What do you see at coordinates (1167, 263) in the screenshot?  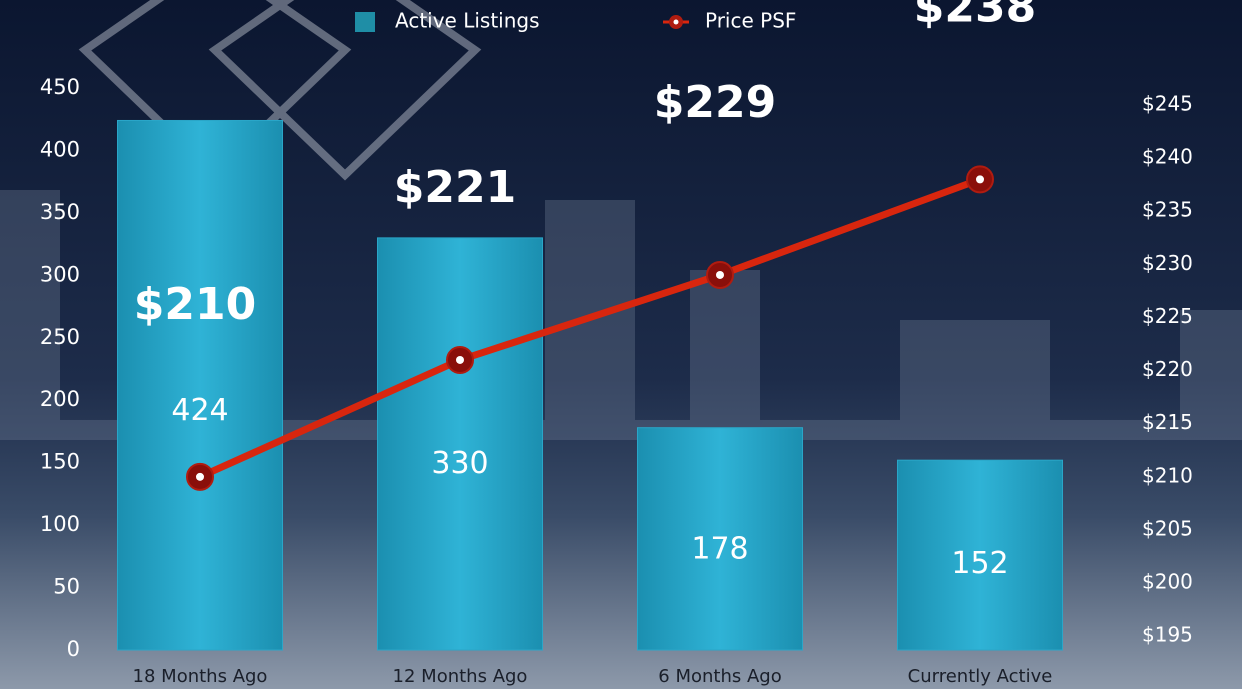 I see `y2-tick-label: $230` at bounding box center [1167, 263].